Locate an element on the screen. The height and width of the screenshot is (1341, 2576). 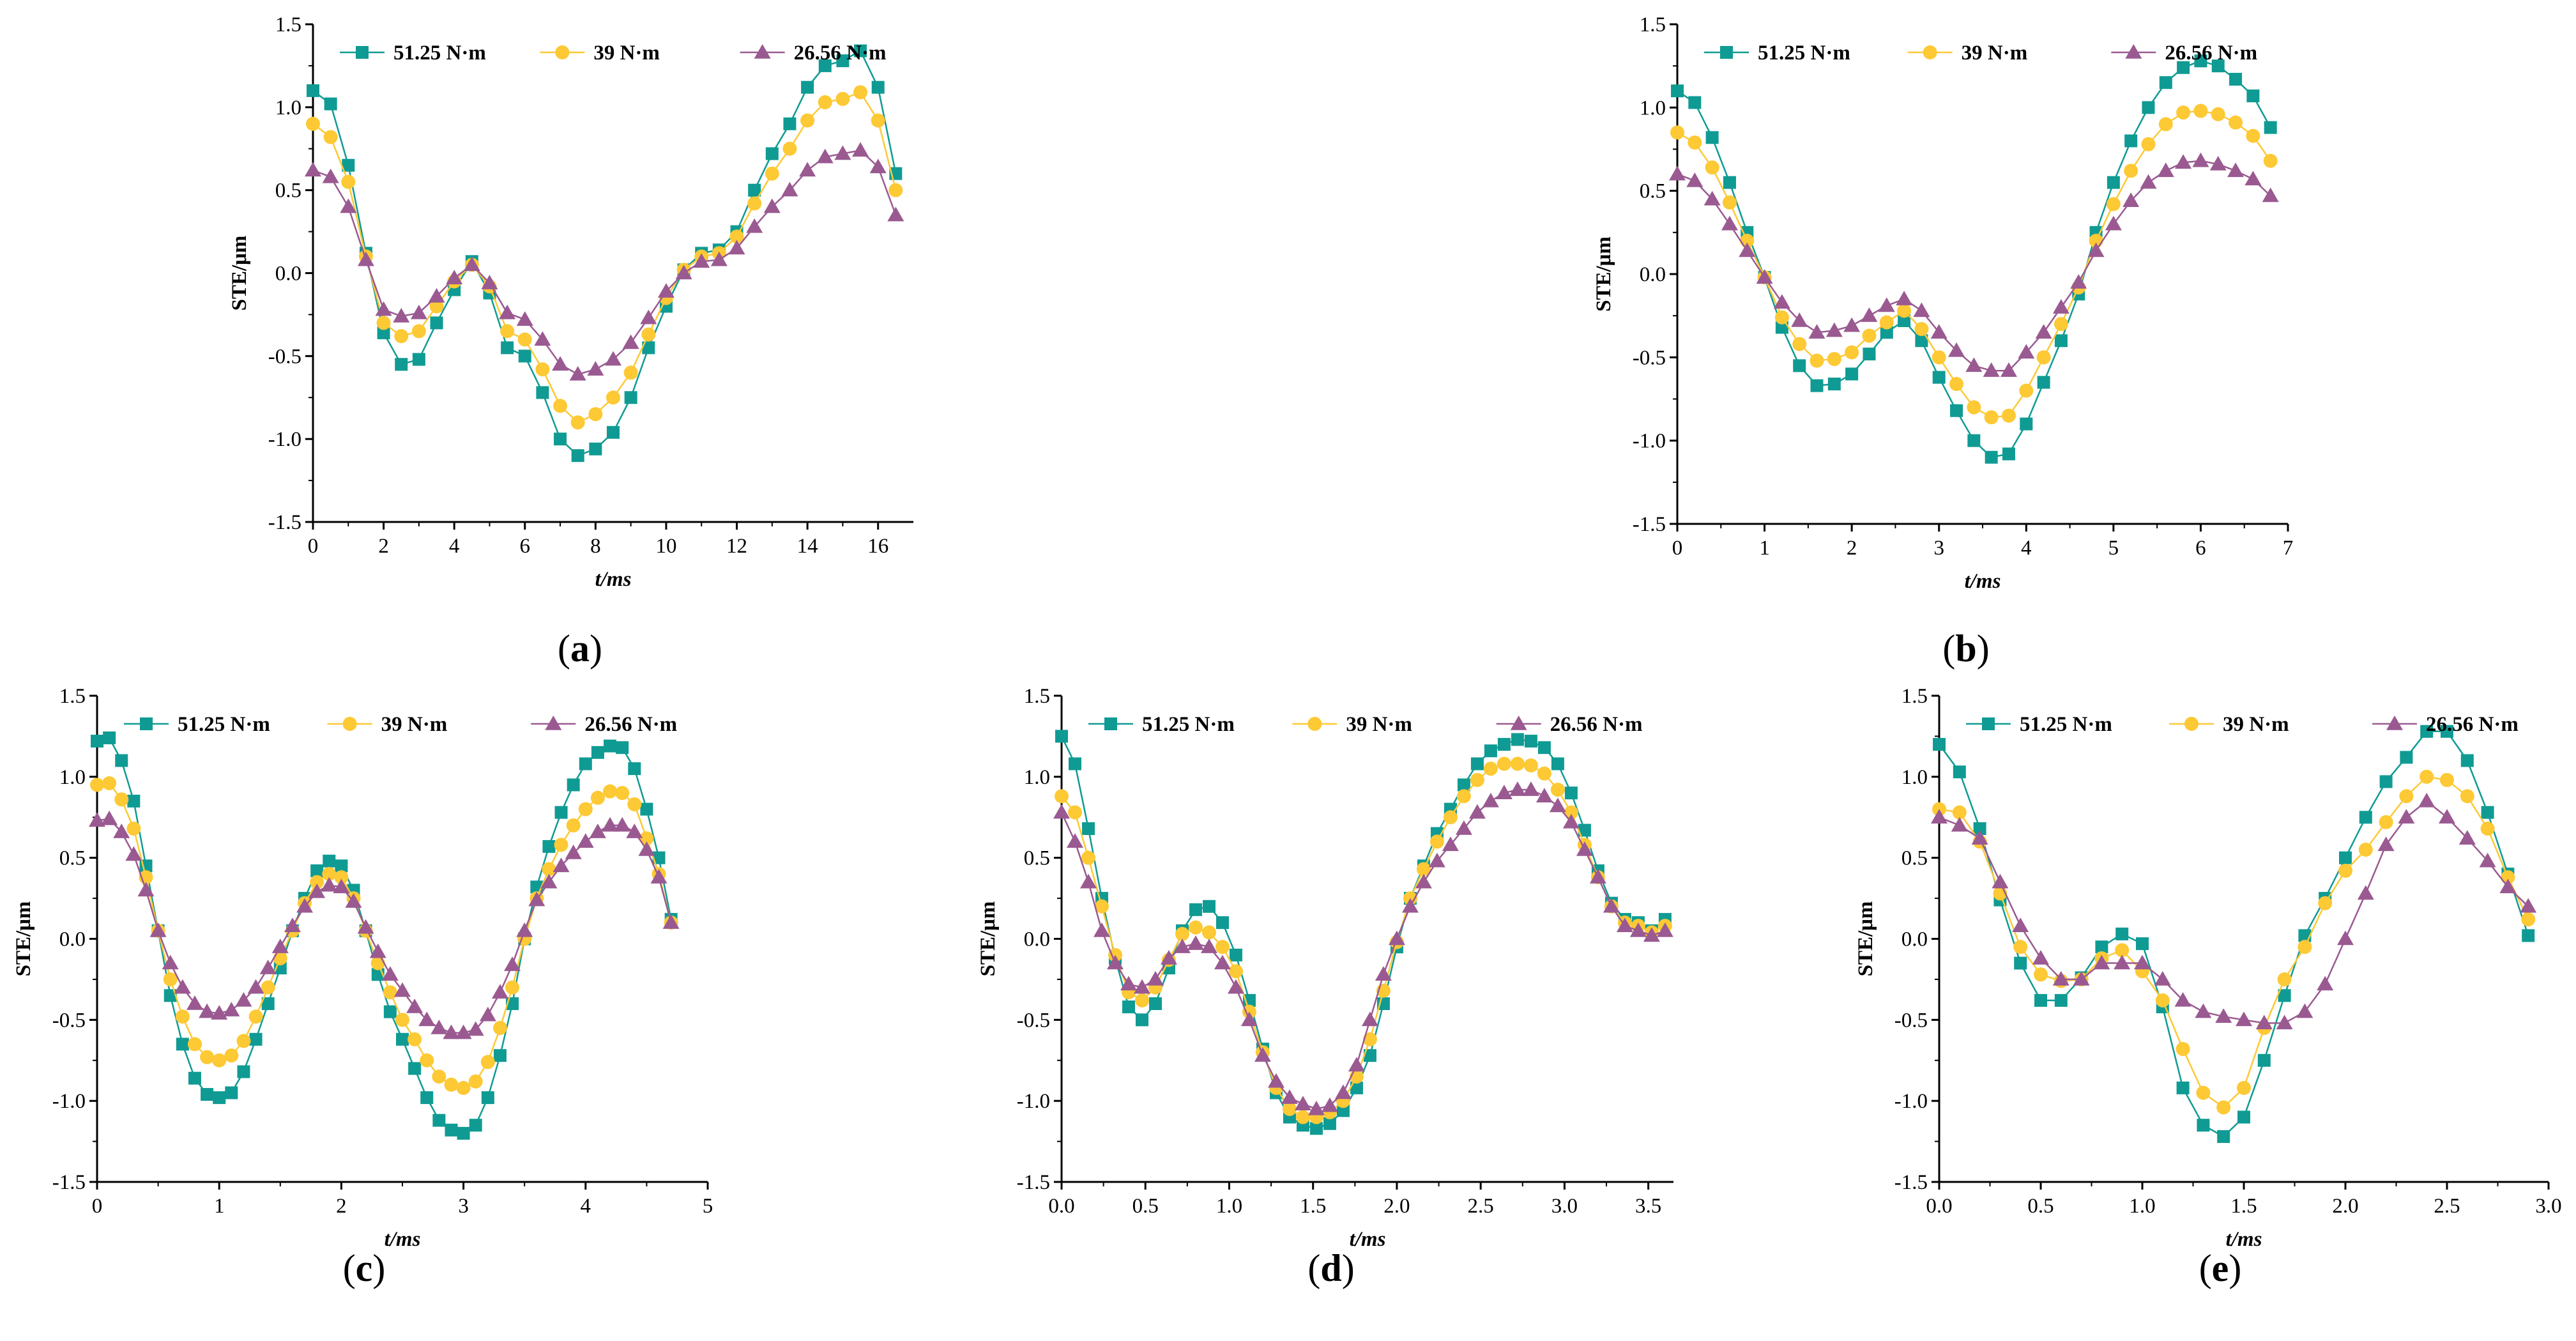
y-tick-label: 0.0 is located at coordinates (1915, 939).